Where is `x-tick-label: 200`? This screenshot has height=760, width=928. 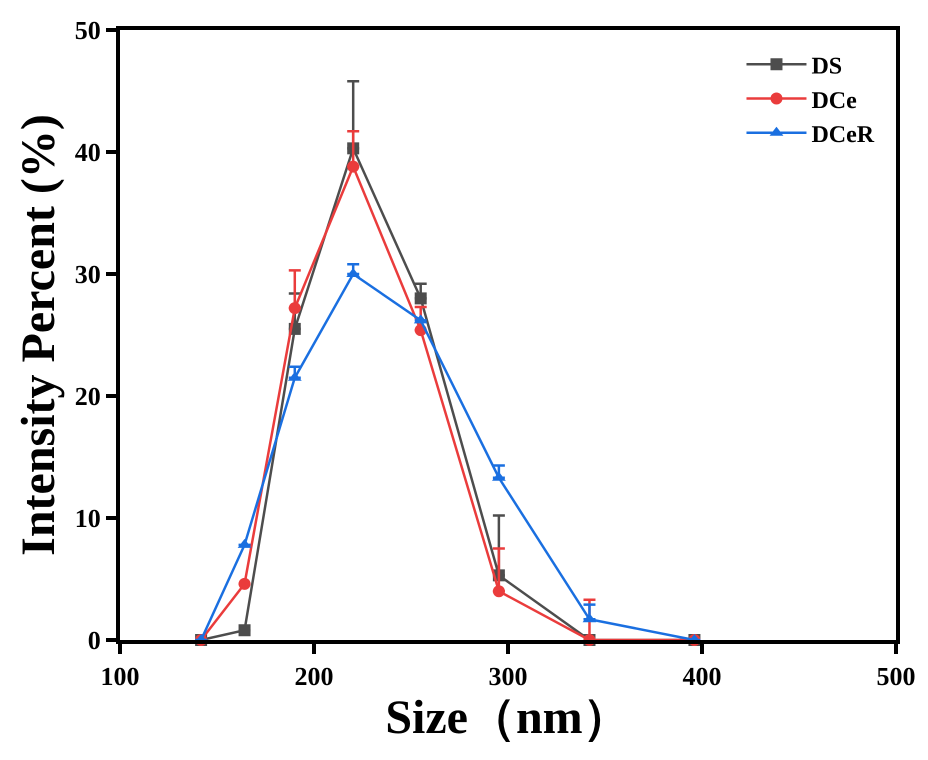 x-tick-label: 200 is located at coordinates (314, 677).